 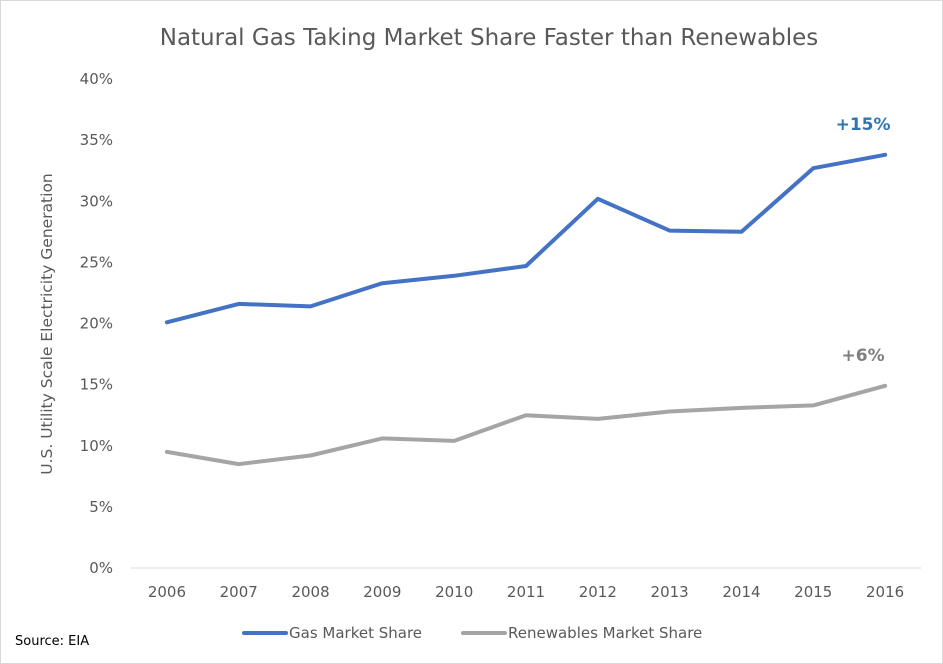 What do you see at coordinates (101, 568) in the screenshot?
I see `y-tick-label: 0%` at bounding box center [101, 568].